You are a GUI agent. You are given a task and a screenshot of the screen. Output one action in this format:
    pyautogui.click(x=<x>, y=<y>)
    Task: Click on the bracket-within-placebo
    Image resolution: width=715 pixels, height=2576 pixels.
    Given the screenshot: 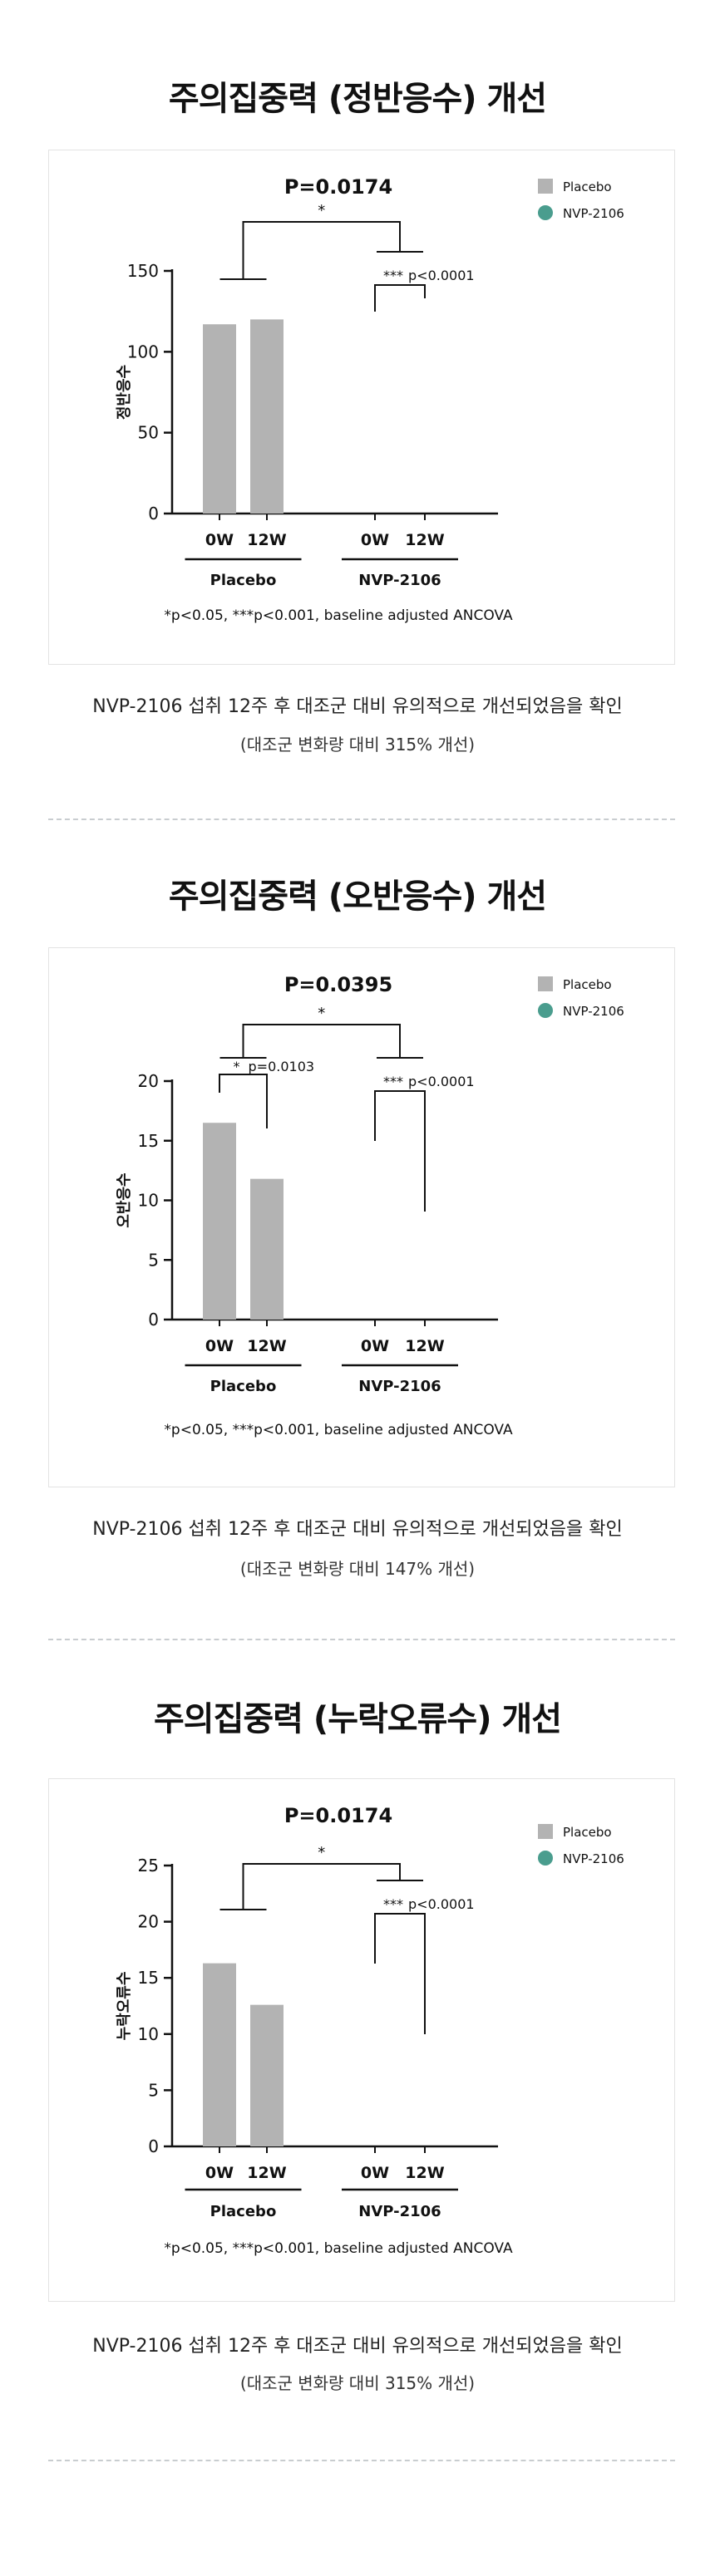 What is the action you would take?
    pyautogui.click(x=243, y=1101)
    